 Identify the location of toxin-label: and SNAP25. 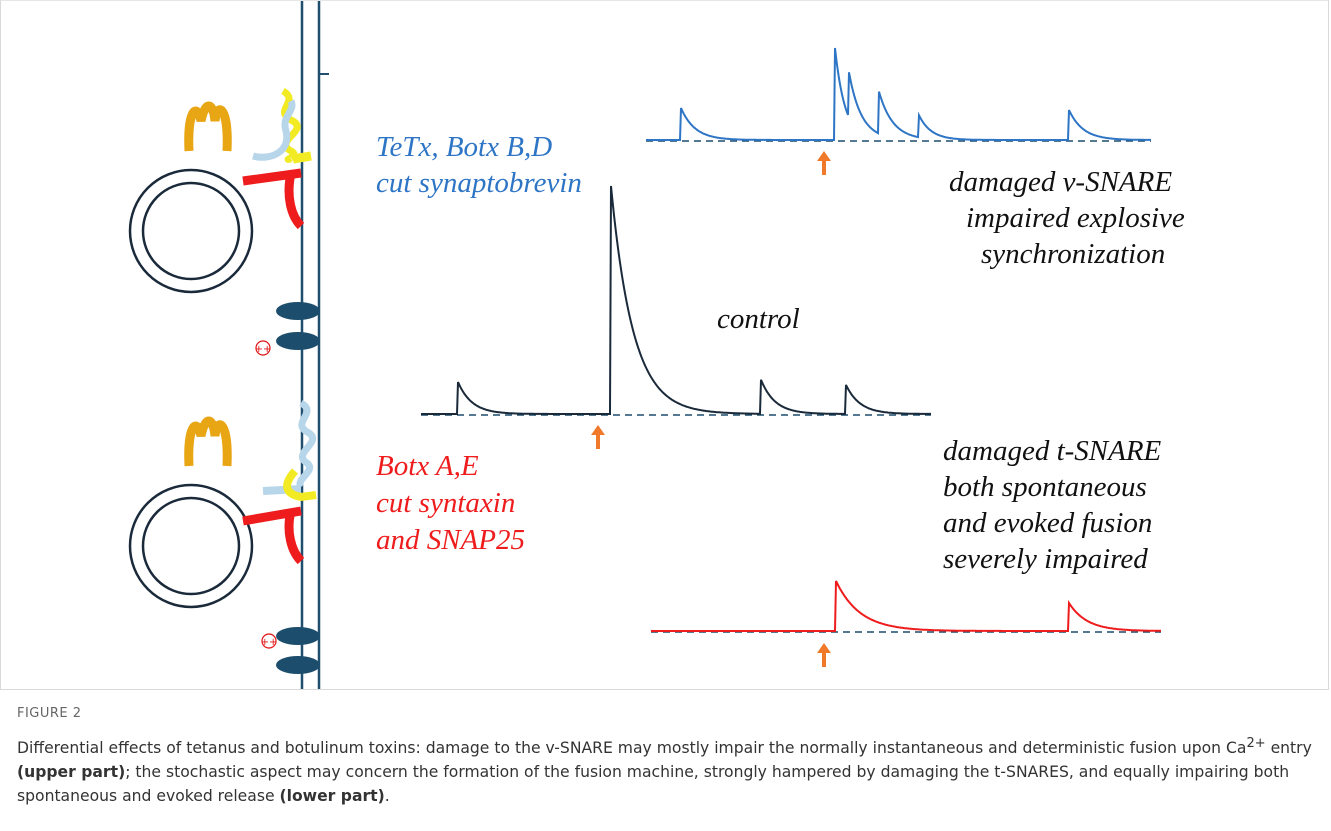
(450, 540).